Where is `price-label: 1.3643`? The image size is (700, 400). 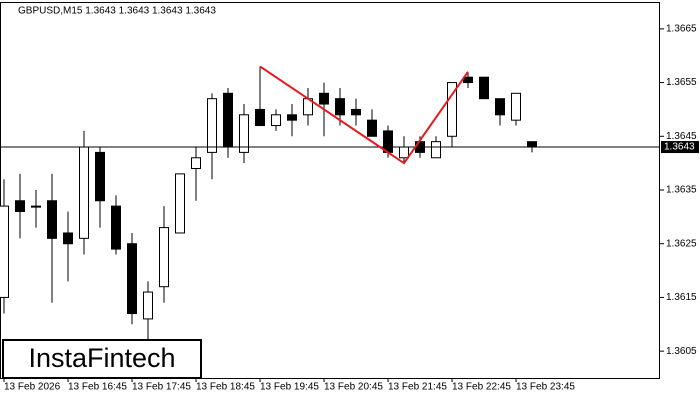 price-label: 1.3643 is located at coordinates (679, 147).